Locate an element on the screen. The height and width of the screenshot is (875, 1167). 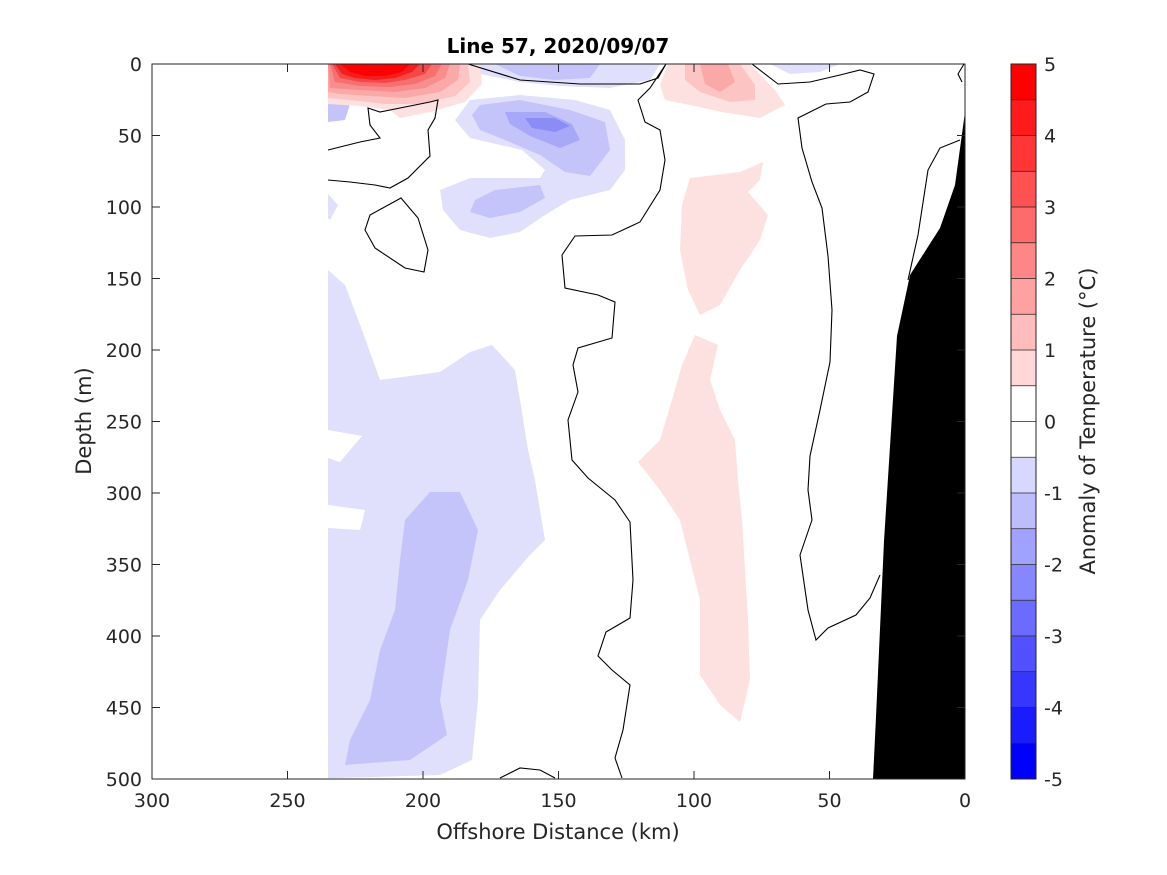
contour-fill-surface-cool-core is located at coordinates (464, 93).